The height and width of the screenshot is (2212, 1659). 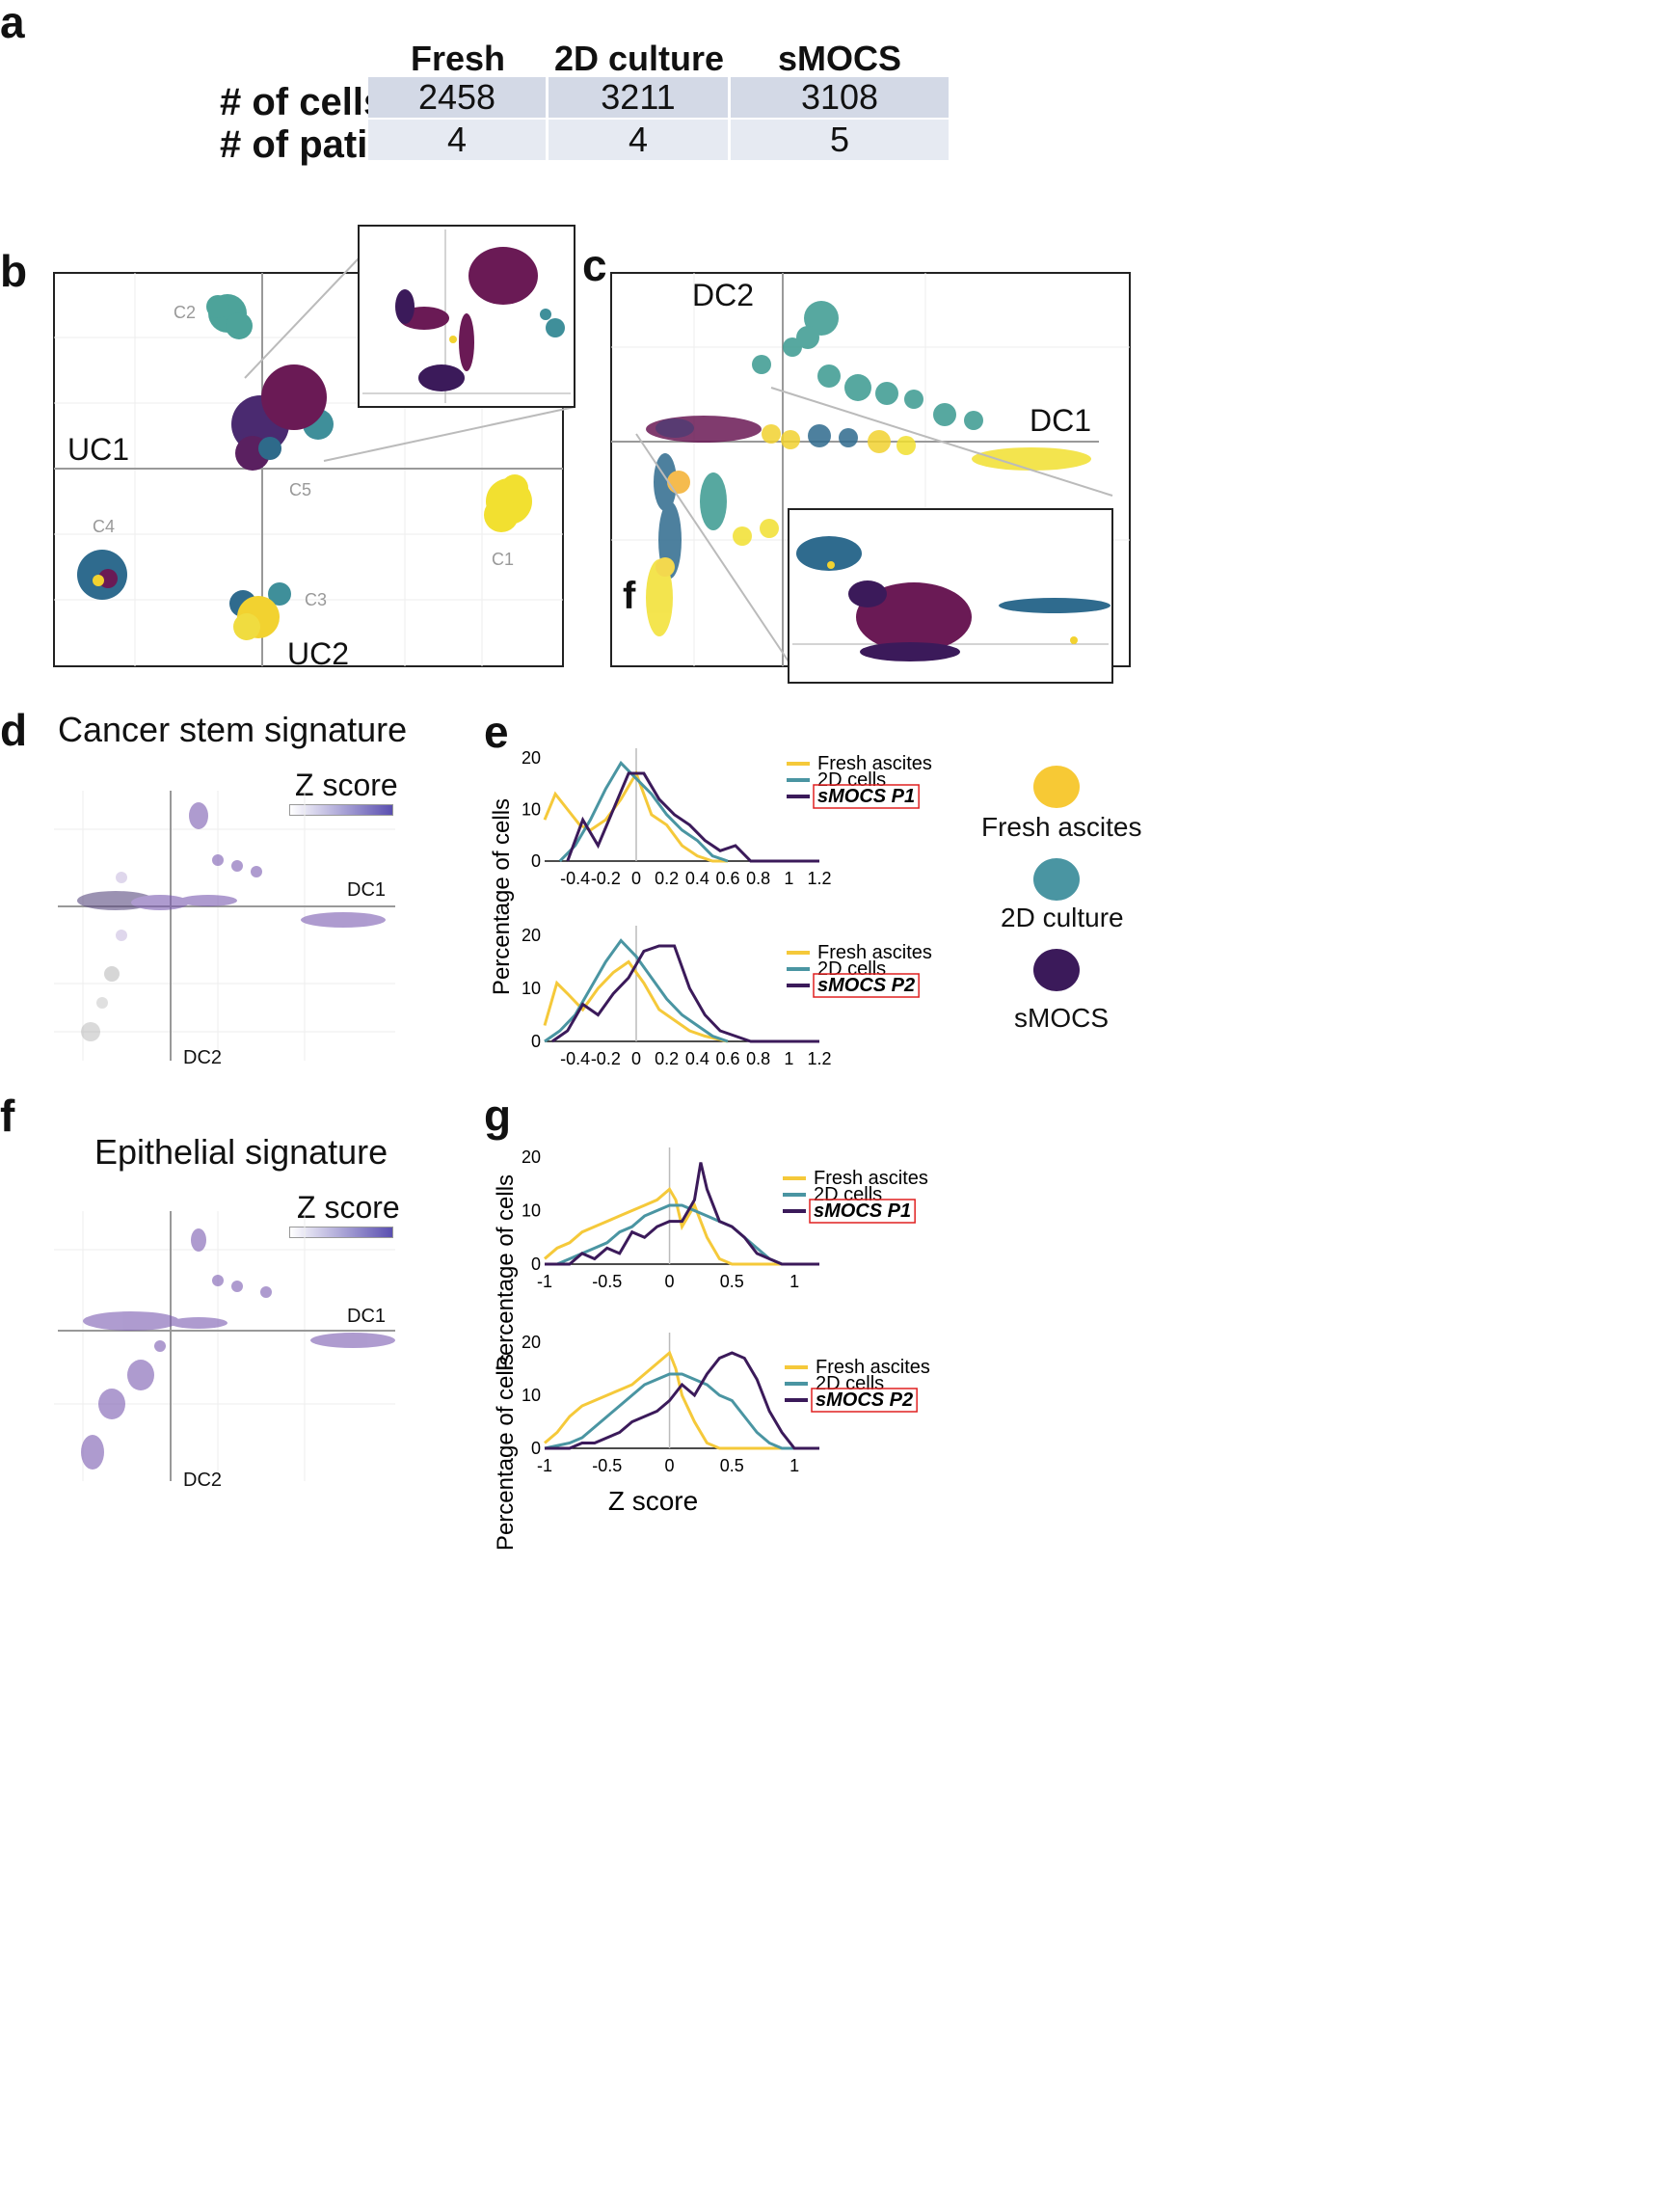 What do you see at coordinates (12, 23) in the screenshot?
I see `panel-label-a: a` at bounding box center [12, 23].